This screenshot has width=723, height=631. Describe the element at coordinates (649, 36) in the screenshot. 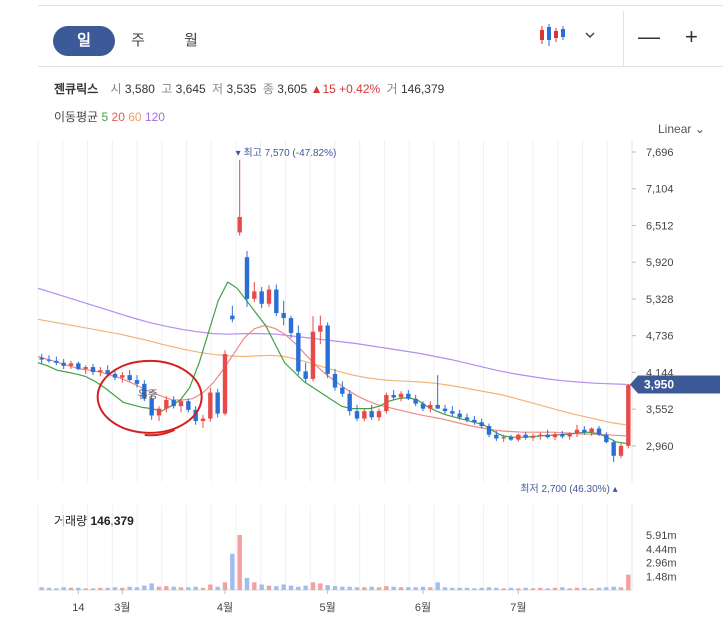

I see `zoom-out-button: —` at that location.